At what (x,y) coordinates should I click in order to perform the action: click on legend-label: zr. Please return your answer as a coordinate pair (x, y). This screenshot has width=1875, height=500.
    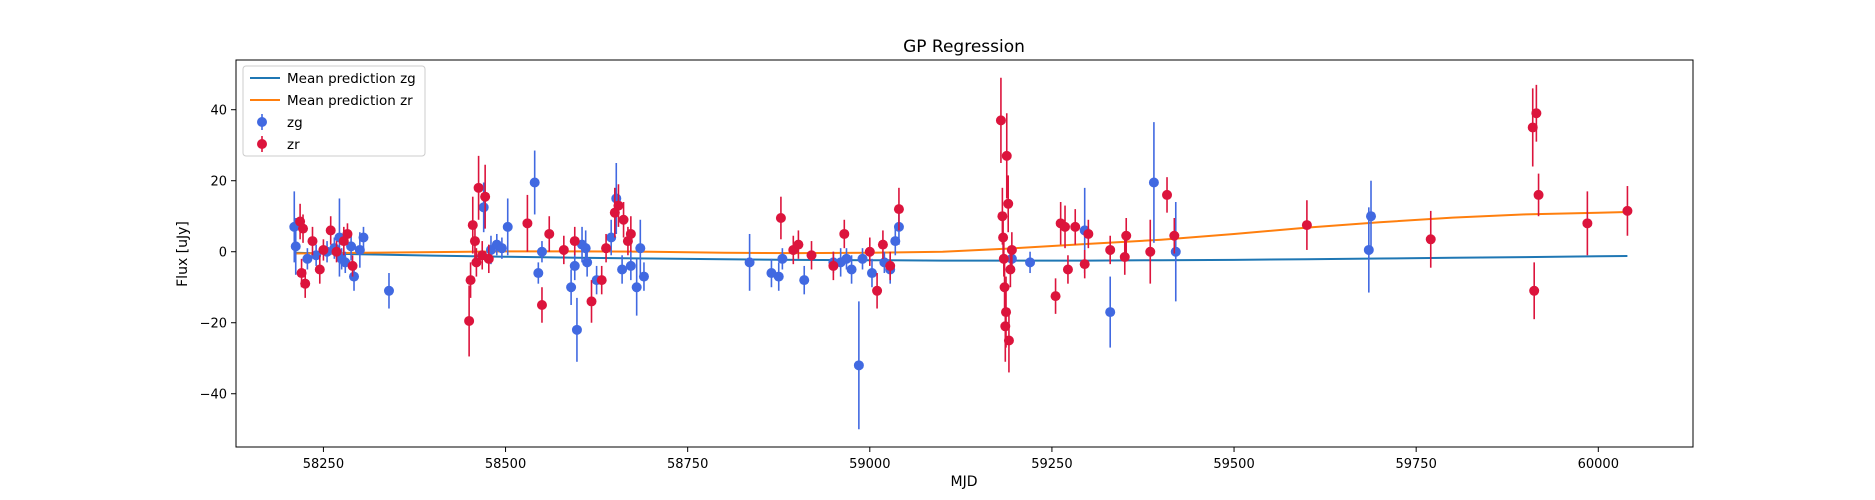
    Looking at the image, I should click on (293, 145).